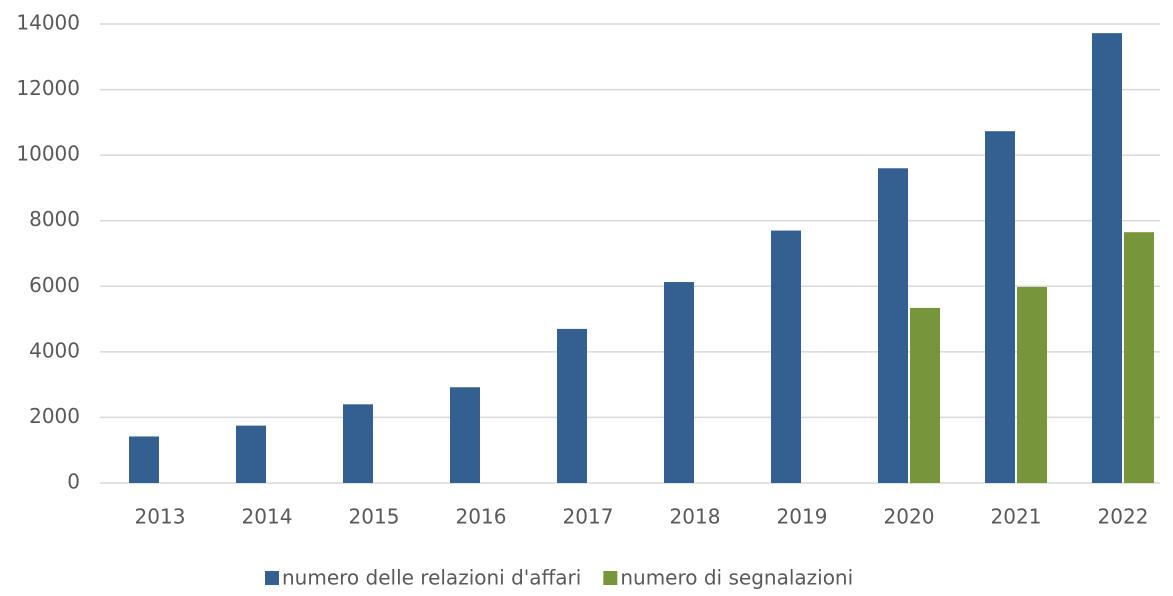  Describe the element at coordinates (695, 517) in the screenshot. I see `x-tick-label: 2018` at that location.